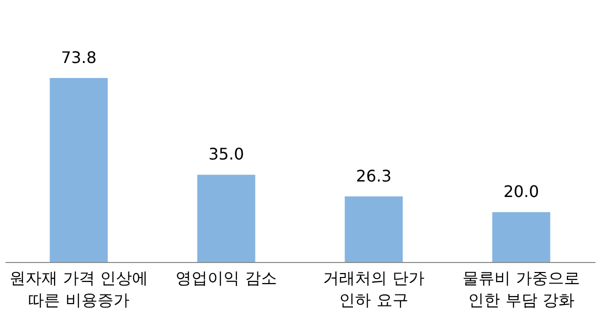  I want to click on x-tick-label: 영업이익 감소, so click(226, 278).